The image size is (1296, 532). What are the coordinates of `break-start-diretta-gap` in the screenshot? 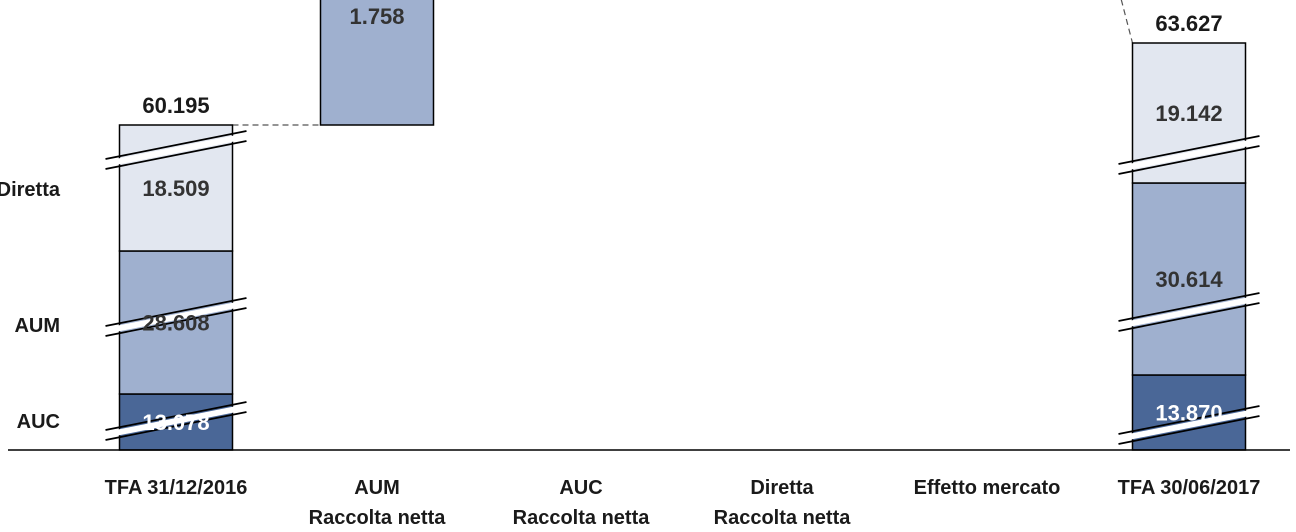 It's located at (176, 150).